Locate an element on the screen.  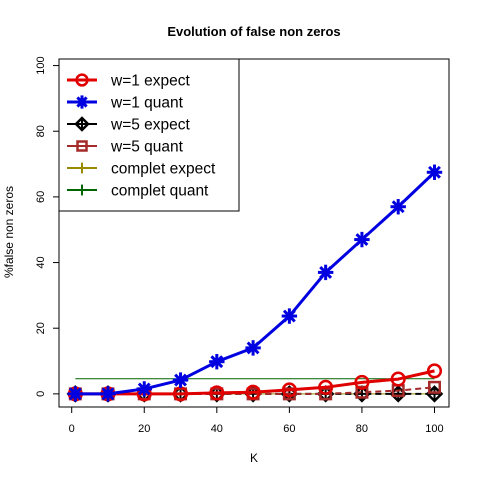
legend-label: w=1 expect is located at coordinates (150, 81).